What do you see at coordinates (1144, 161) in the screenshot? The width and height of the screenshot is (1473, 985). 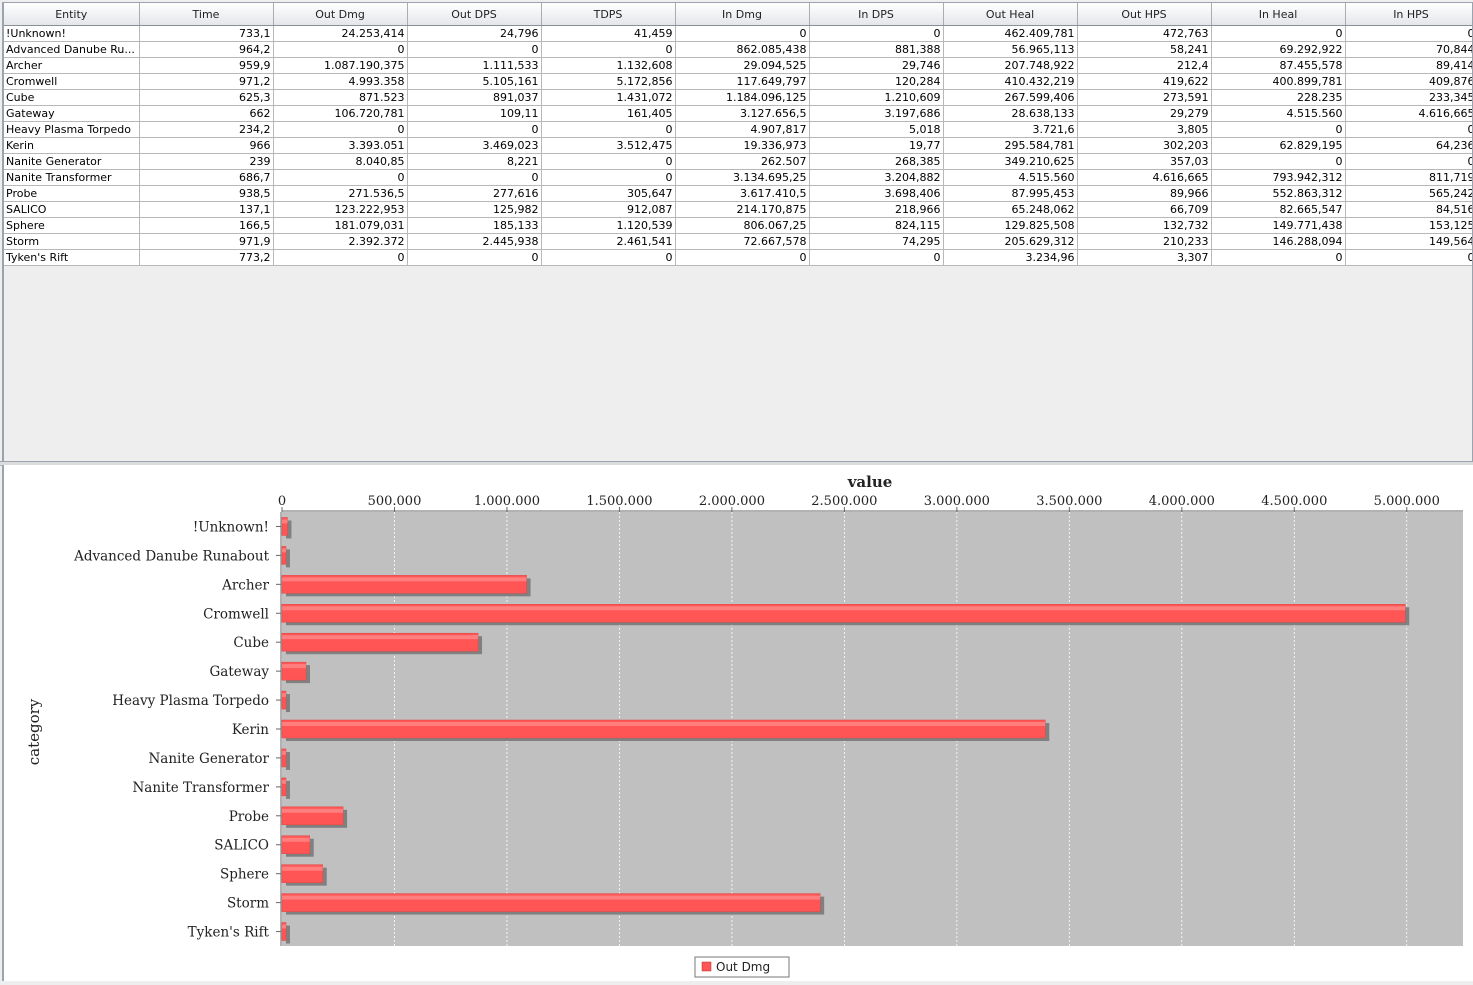 I see `table-cell: 357,03` at bounding box center [1144, 161].